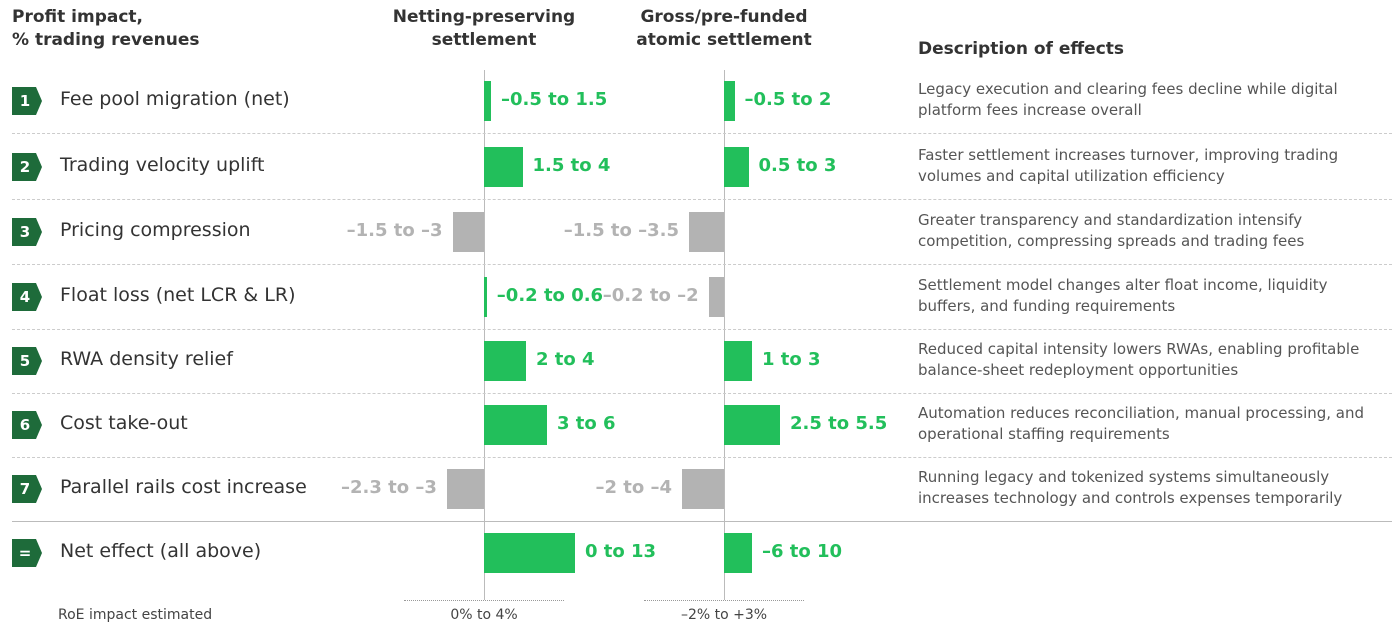  What do you see at coordinates (161, 551) in the screenshot?
I see `row-label: Net effect (all above)` at bounding box center [161, 551].